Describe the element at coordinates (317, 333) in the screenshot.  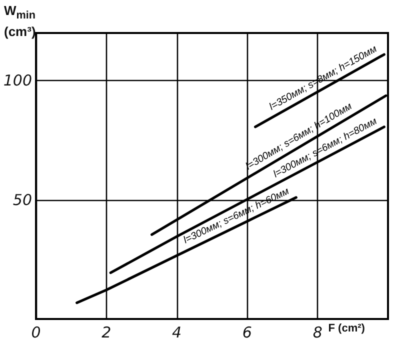
I see `x-tick-label: 8` at that location.